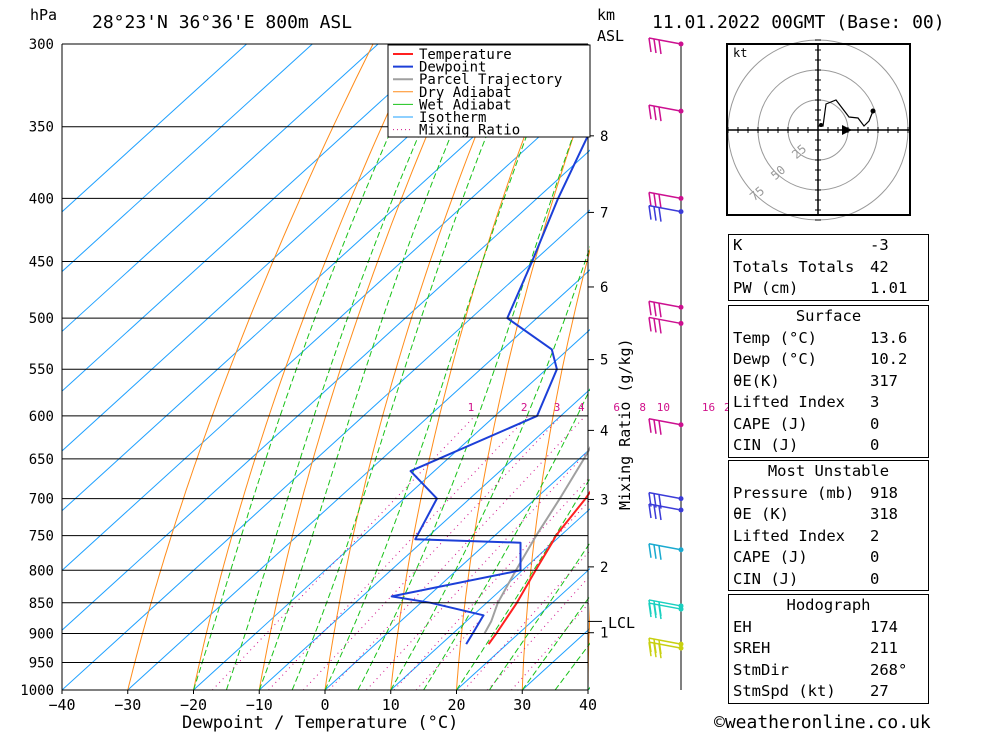 This screenshot has height=733, width=1000. I want to click on surface-title: Surface, so click(828, 316).